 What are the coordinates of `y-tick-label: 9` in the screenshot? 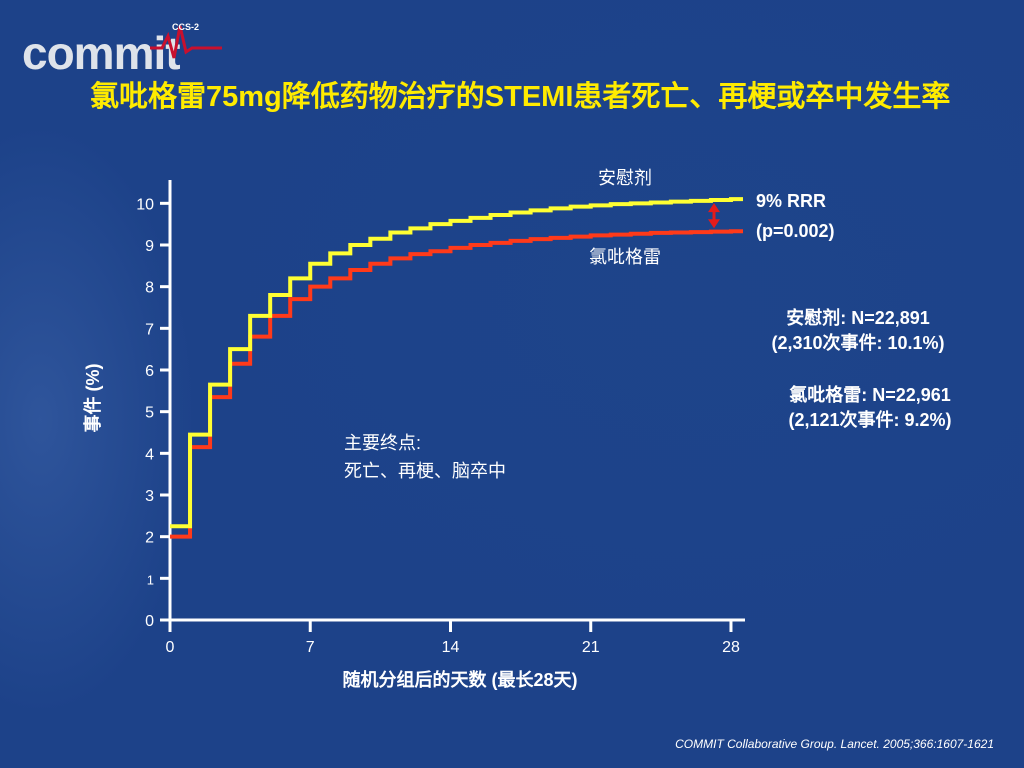 It's located at (149, 246).